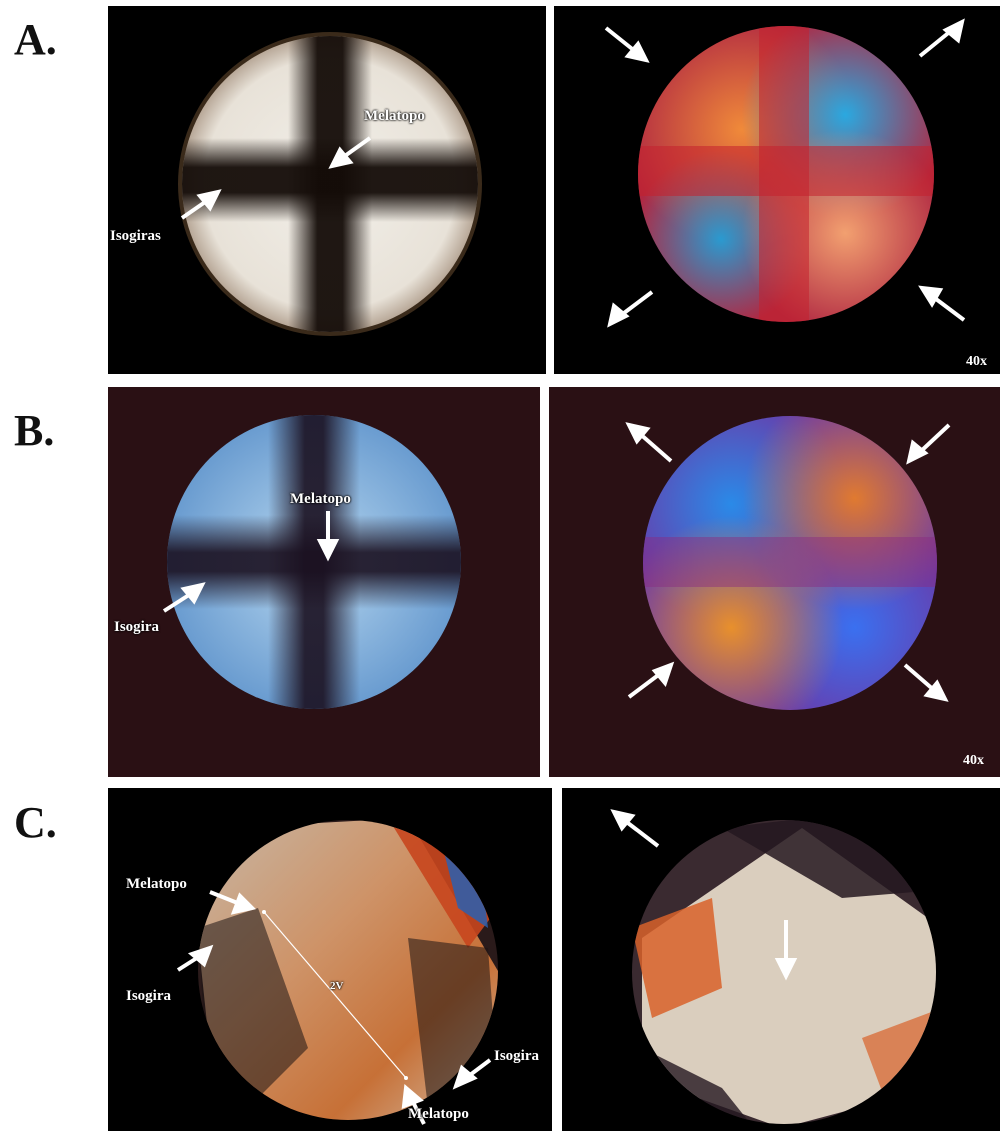  I want to click on row-label-a: A., so click(35, 39).